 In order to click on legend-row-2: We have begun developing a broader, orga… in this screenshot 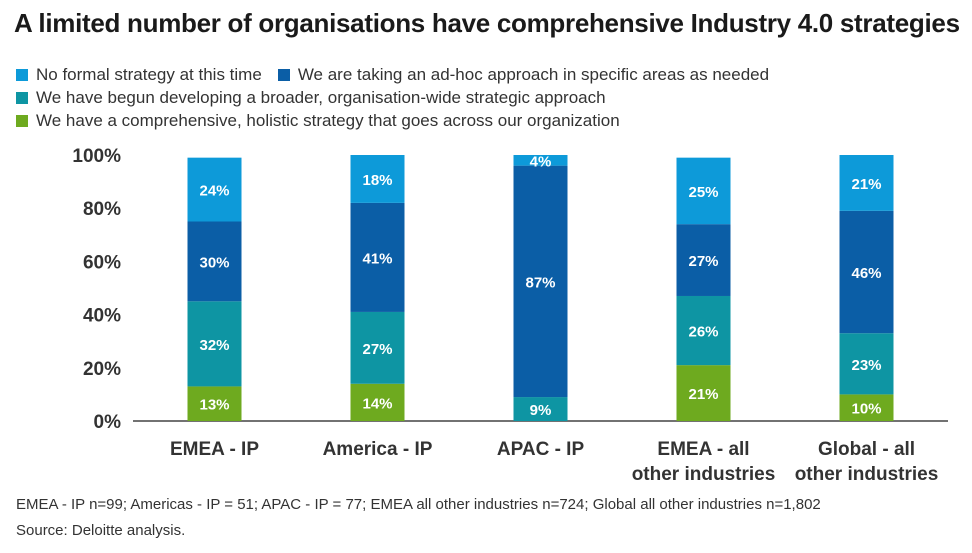, I will do `click(319, 98)`.